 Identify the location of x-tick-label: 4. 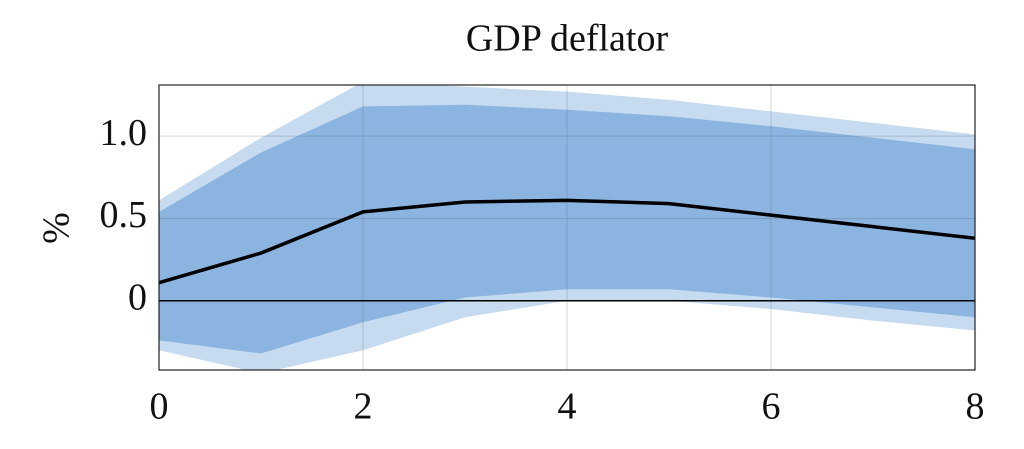
(567, 407).